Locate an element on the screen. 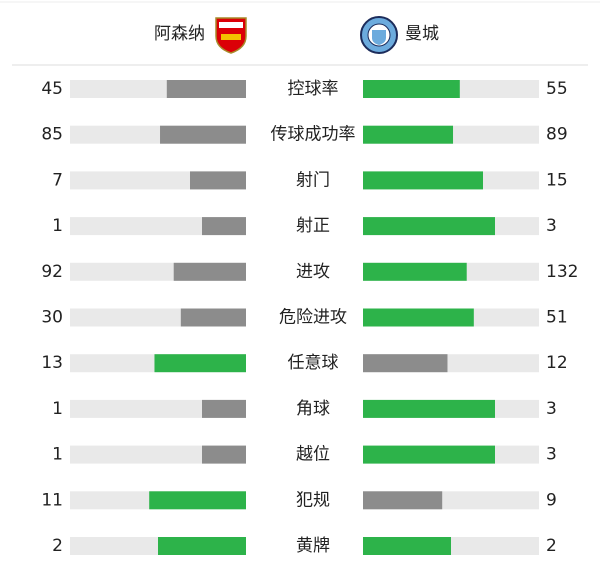 The height and width of the screenshot is (564, 600). category-label: 危险进攻 is located at coordinates (313, 318).